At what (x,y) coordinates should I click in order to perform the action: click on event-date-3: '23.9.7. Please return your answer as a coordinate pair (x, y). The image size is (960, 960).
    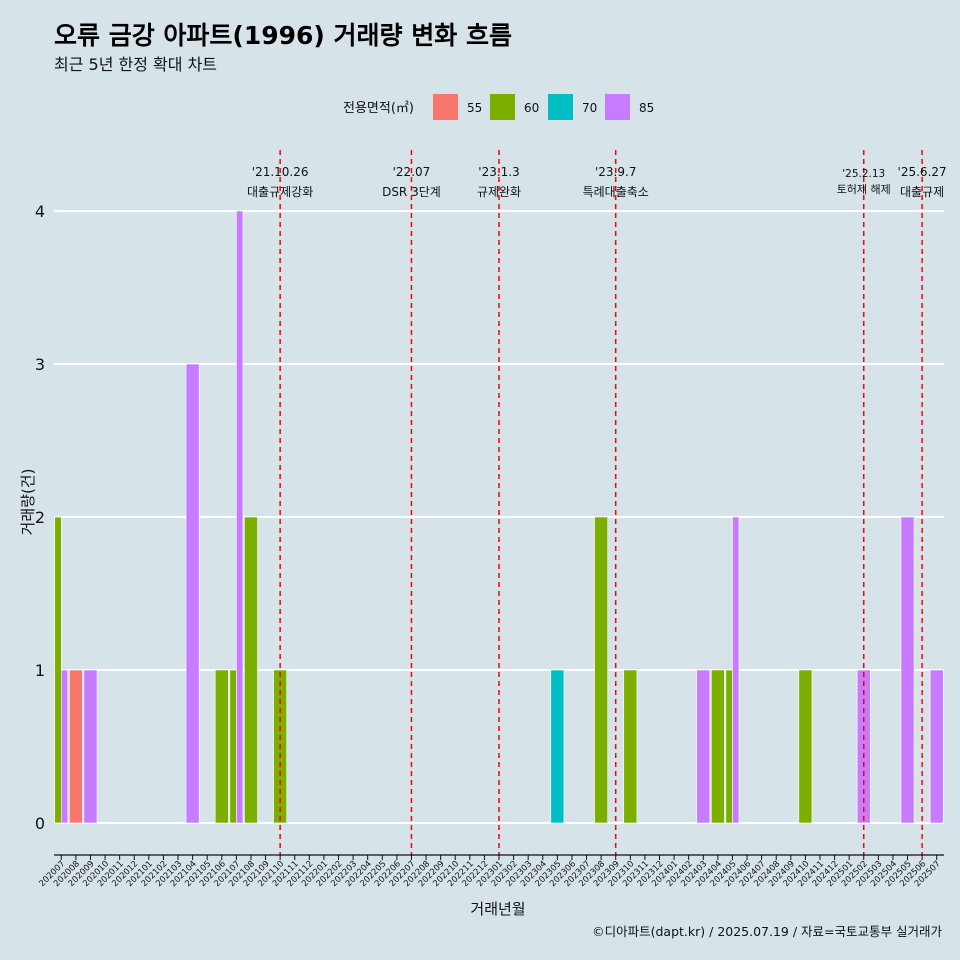
    Looking at the image, I should click on (615, 172).